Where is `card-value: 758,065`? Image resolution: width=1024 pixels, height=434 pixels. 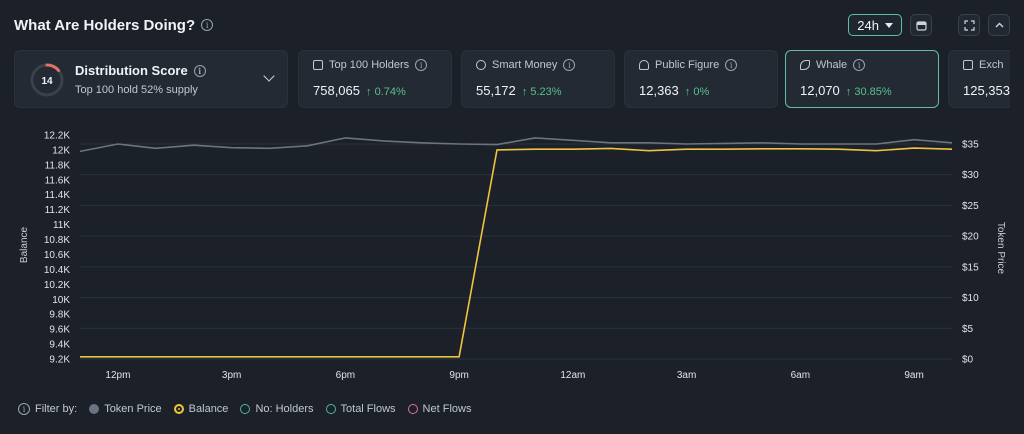 card-value: 758,065 is located at coordinates (336, 90).